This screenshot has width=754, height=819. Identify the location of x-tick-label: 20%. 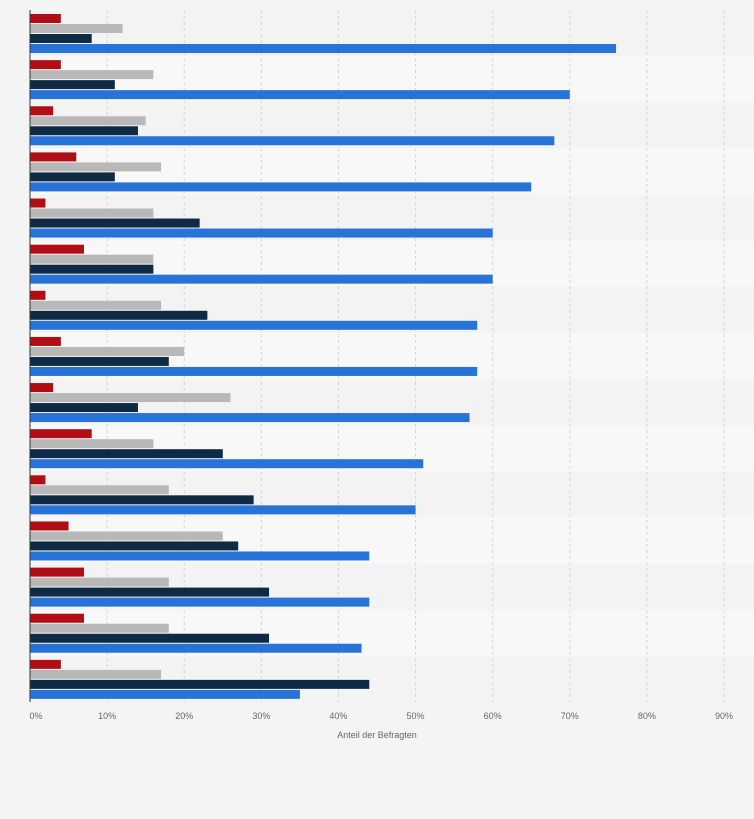
(184, 716).